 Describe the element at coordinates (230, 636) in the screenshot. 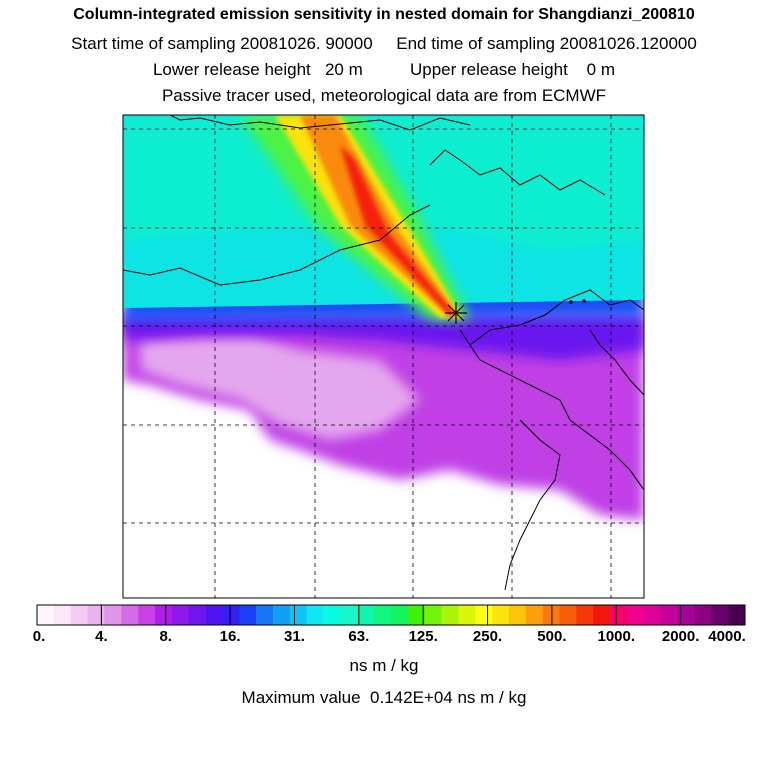

I see `colorbar-tick-label: 16.` at that location.